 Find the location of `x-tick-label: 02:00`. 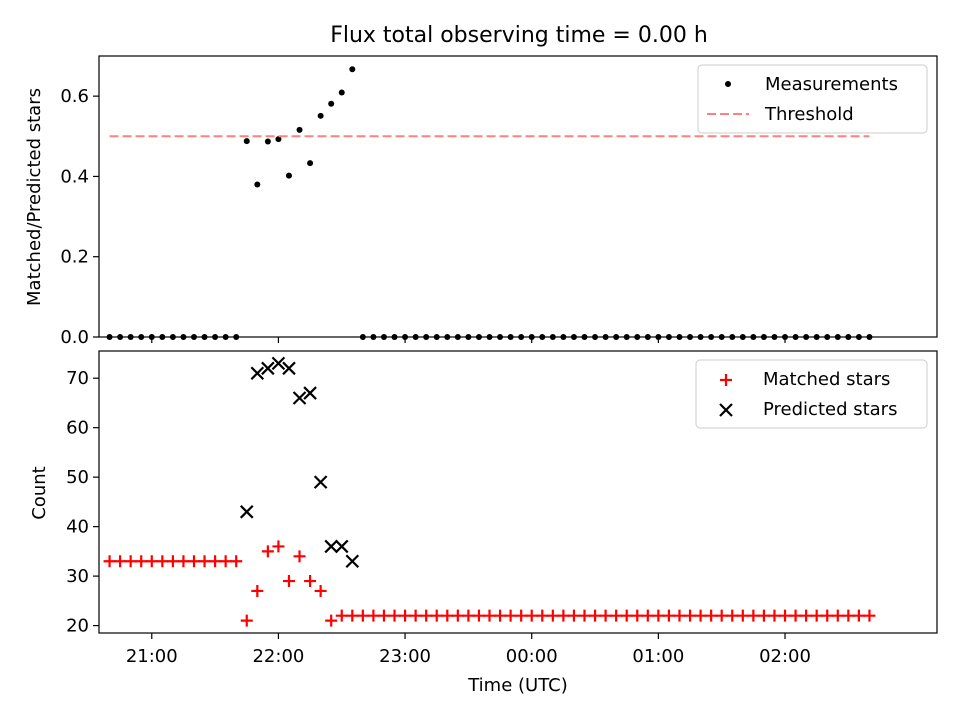

x-tick-label: 02:00 is located at coordinates (785, 656).